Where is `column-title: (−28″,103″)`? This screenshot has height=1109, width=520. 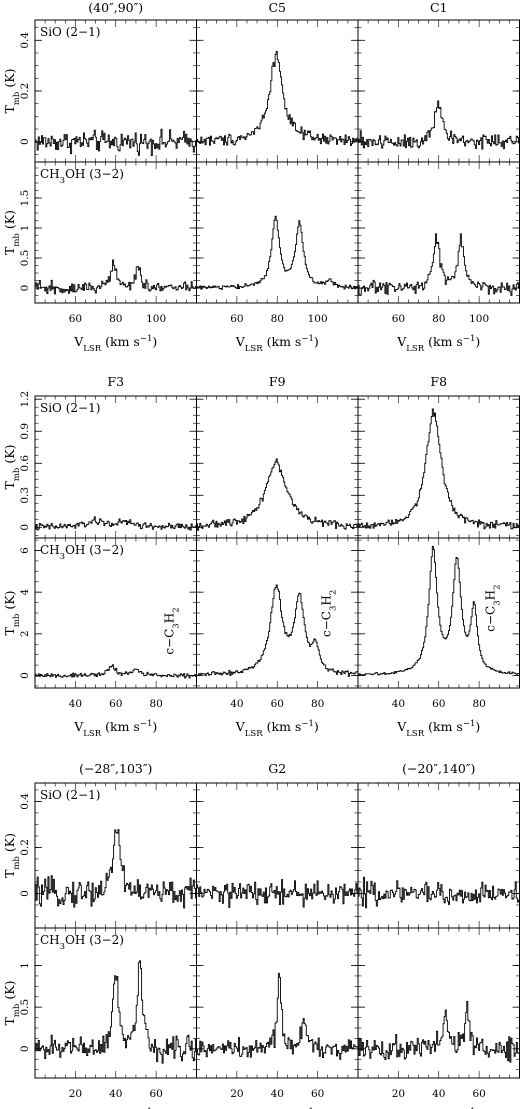 column-title: (−28″,103″) is located at coordinates (115, 768).